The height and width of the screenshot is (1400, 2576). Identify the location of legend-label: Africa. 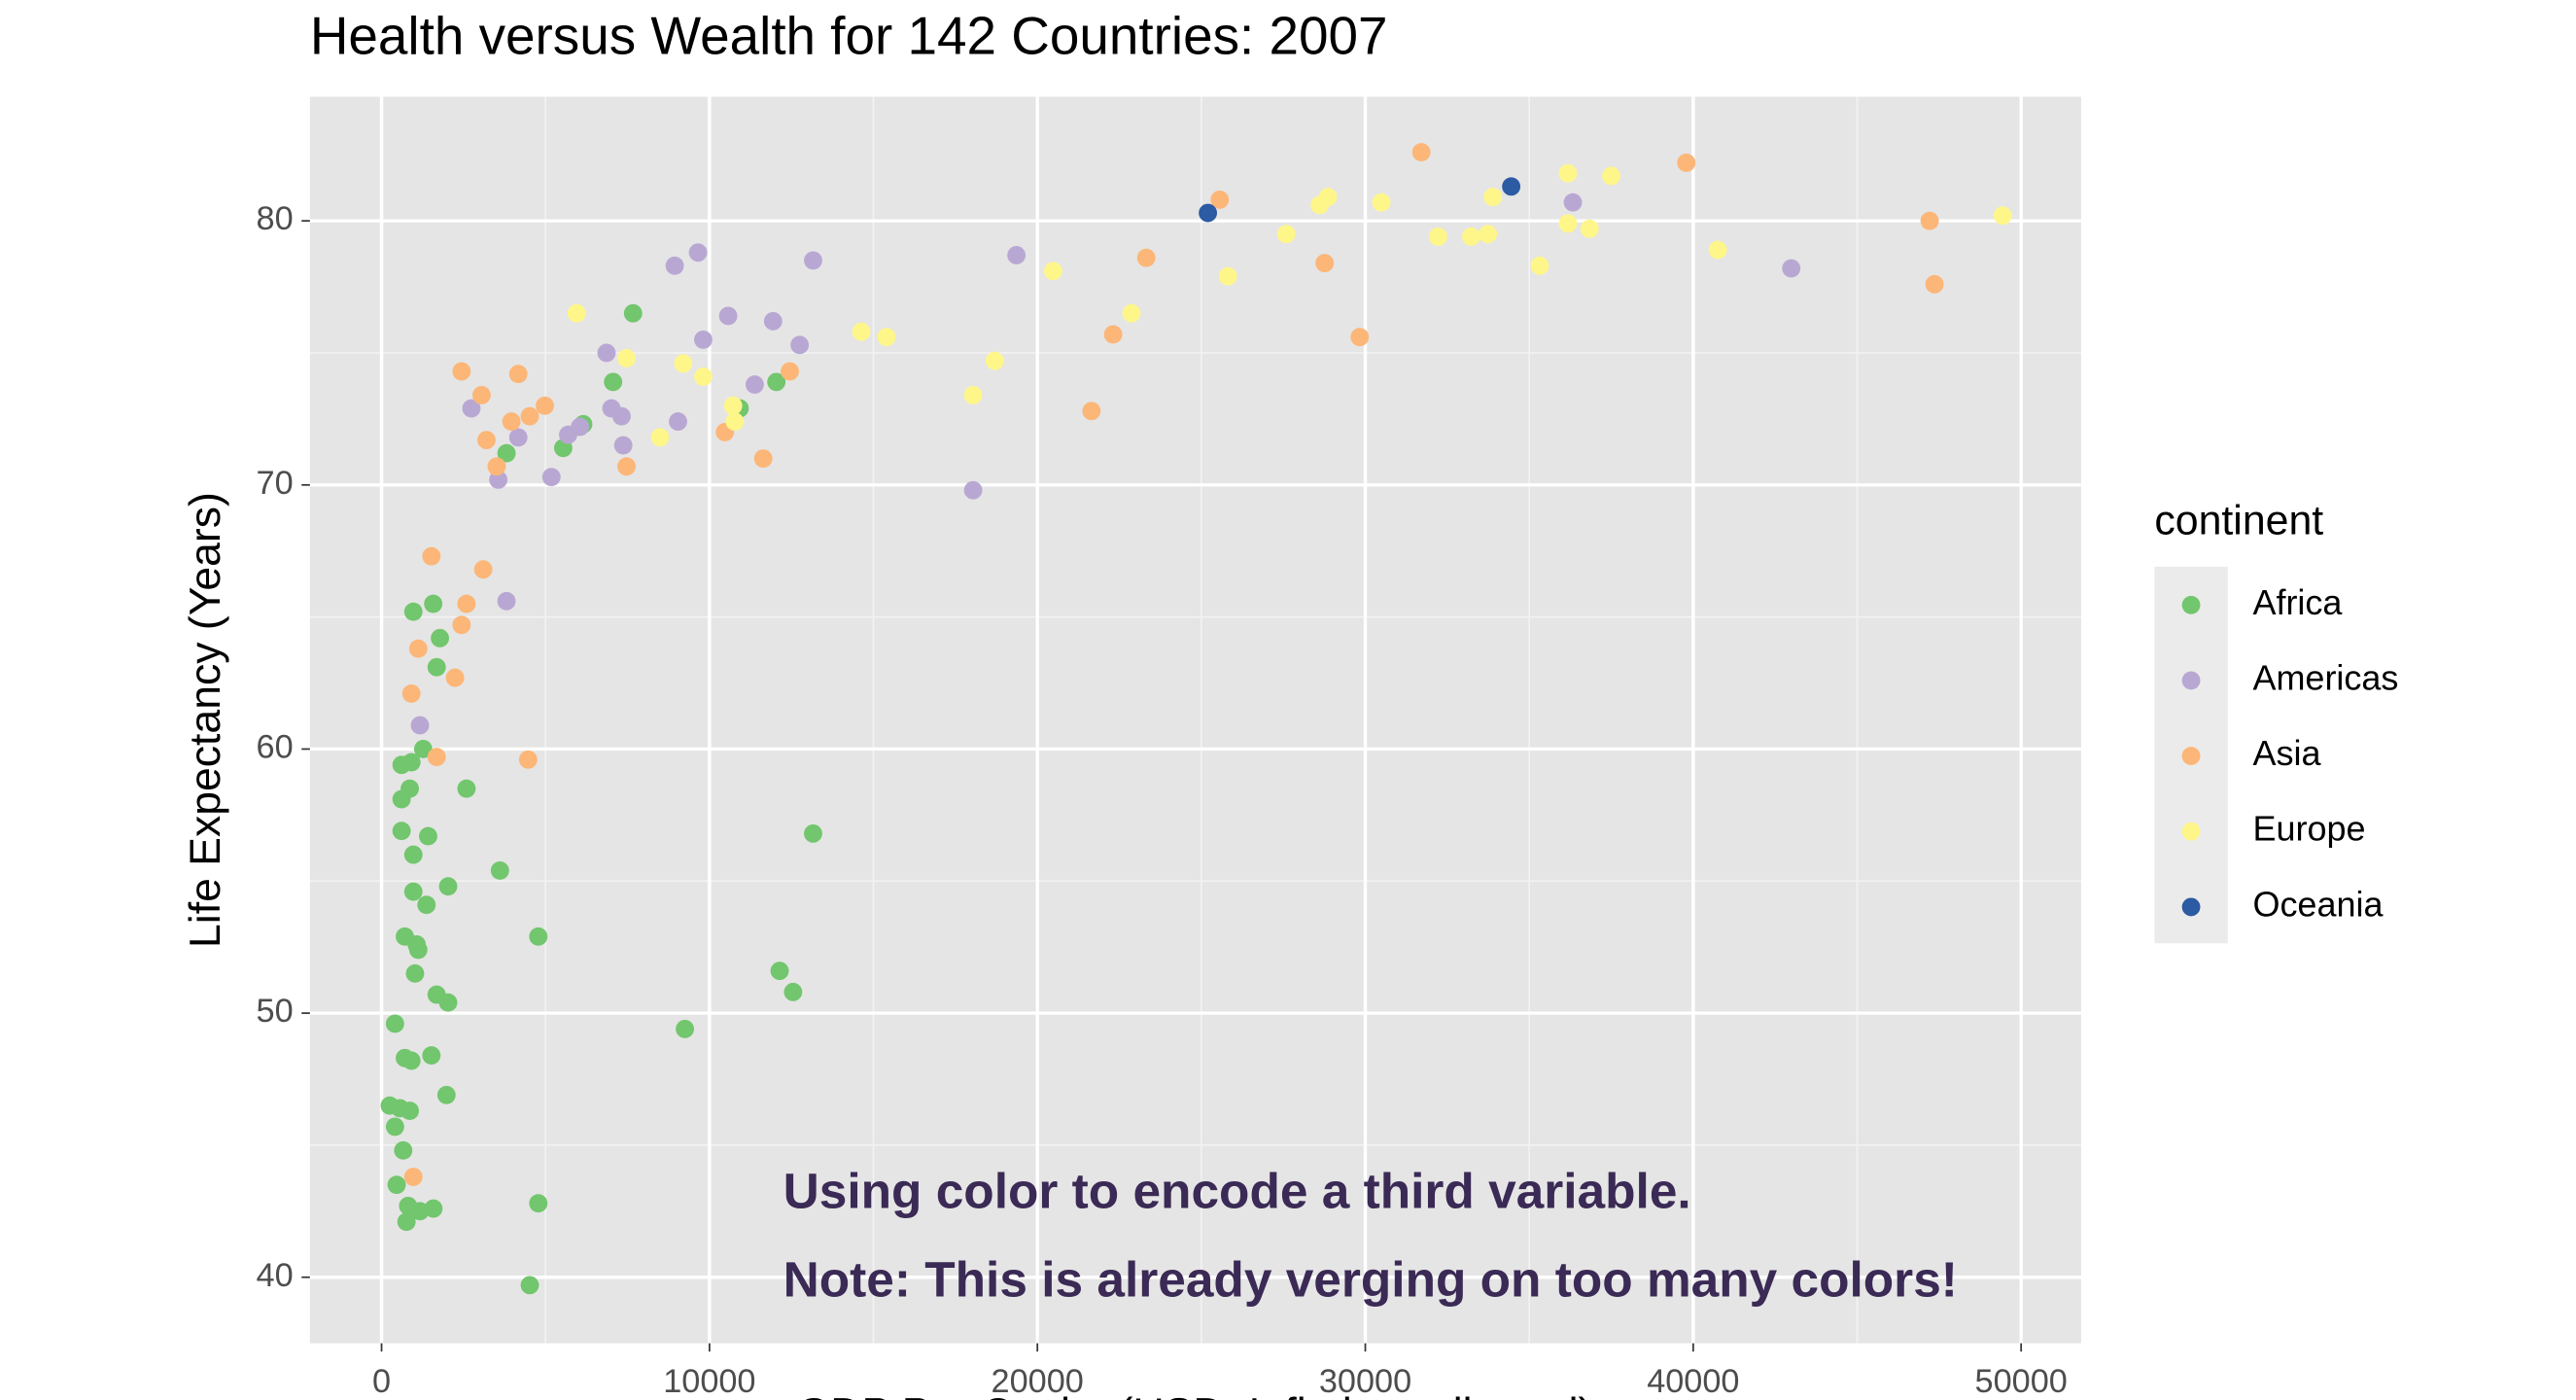
(2297, 602).